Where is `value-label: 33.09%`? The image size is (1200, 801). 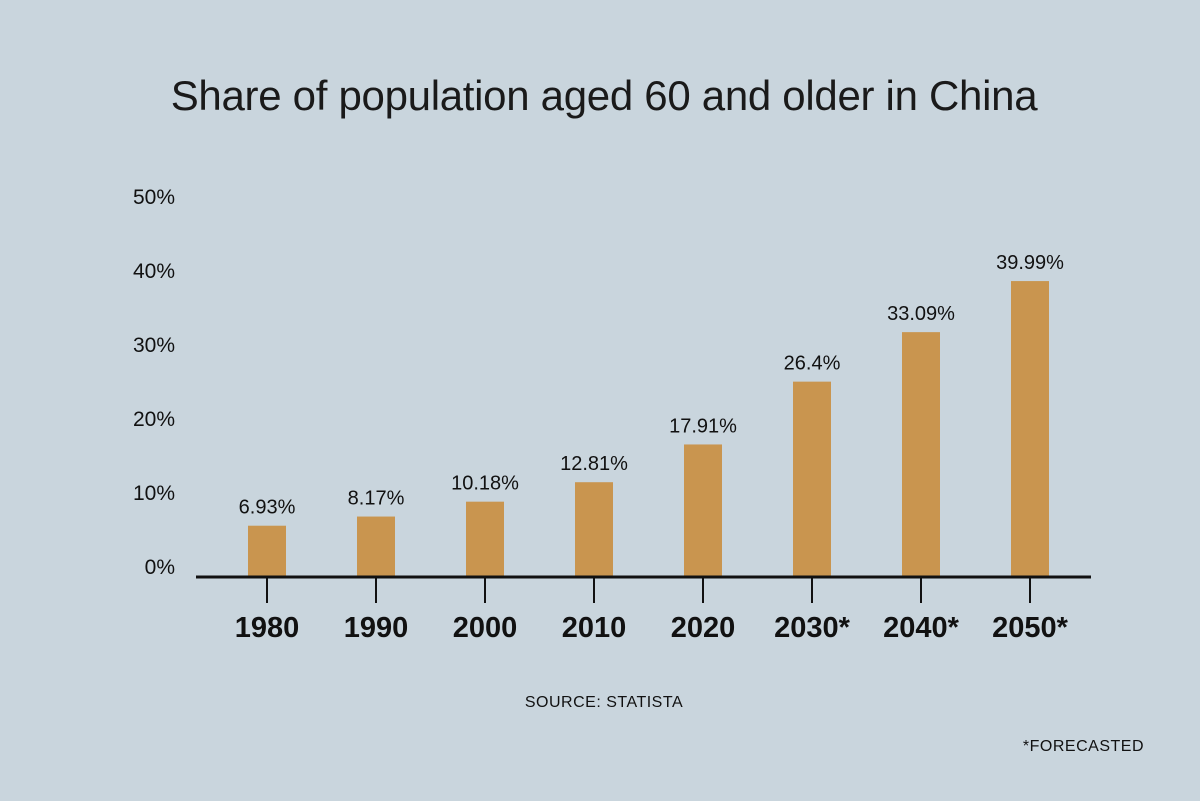 value-label: 33.09% is located at coordinates (921, 314).